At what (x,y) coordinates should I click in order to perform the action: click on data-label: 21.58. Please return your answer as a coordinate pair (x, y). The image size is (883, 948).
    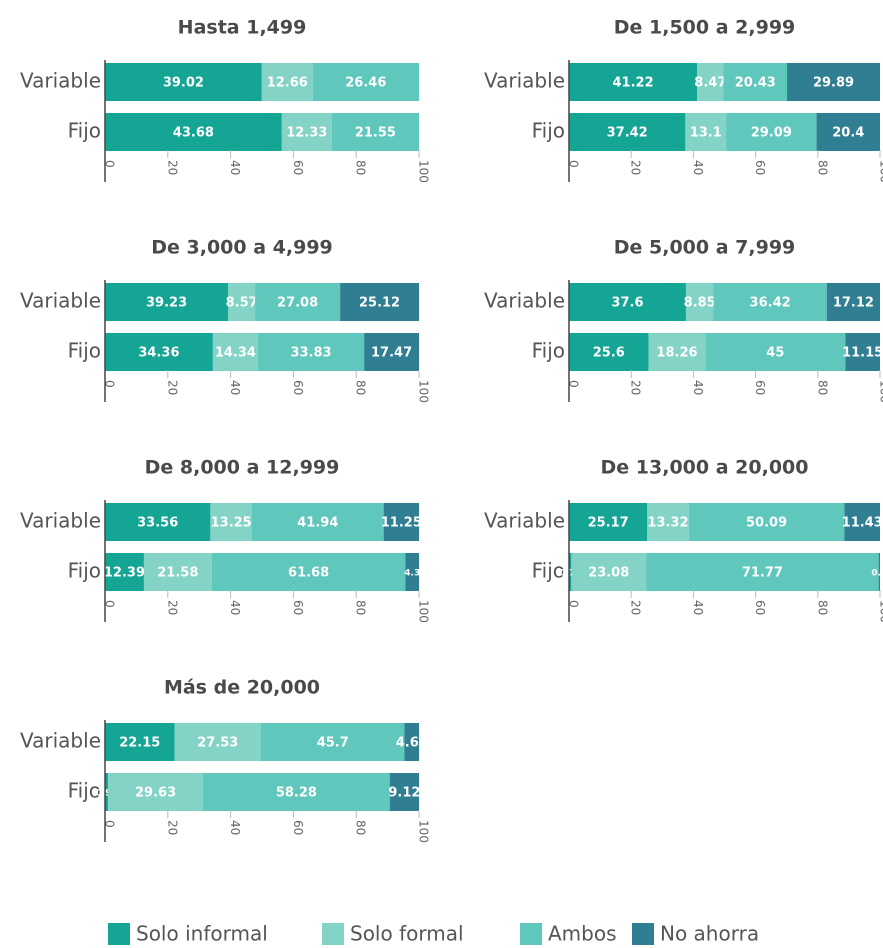
    Looking at the image, I should click on (177, 573).